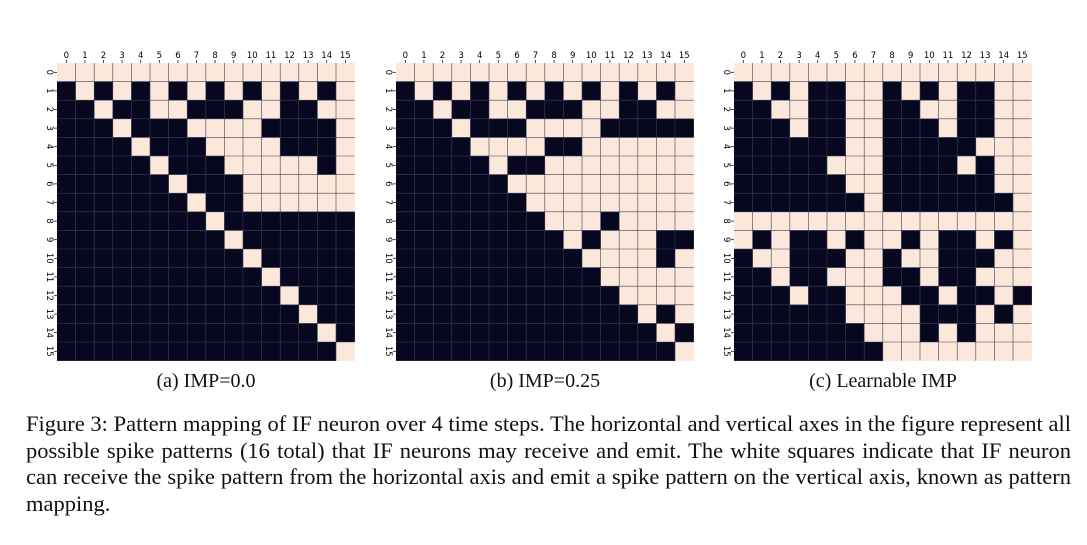 This screenshot has width=1087, height=545. I want to click on y-tick-label: 6, so click(388, 183).